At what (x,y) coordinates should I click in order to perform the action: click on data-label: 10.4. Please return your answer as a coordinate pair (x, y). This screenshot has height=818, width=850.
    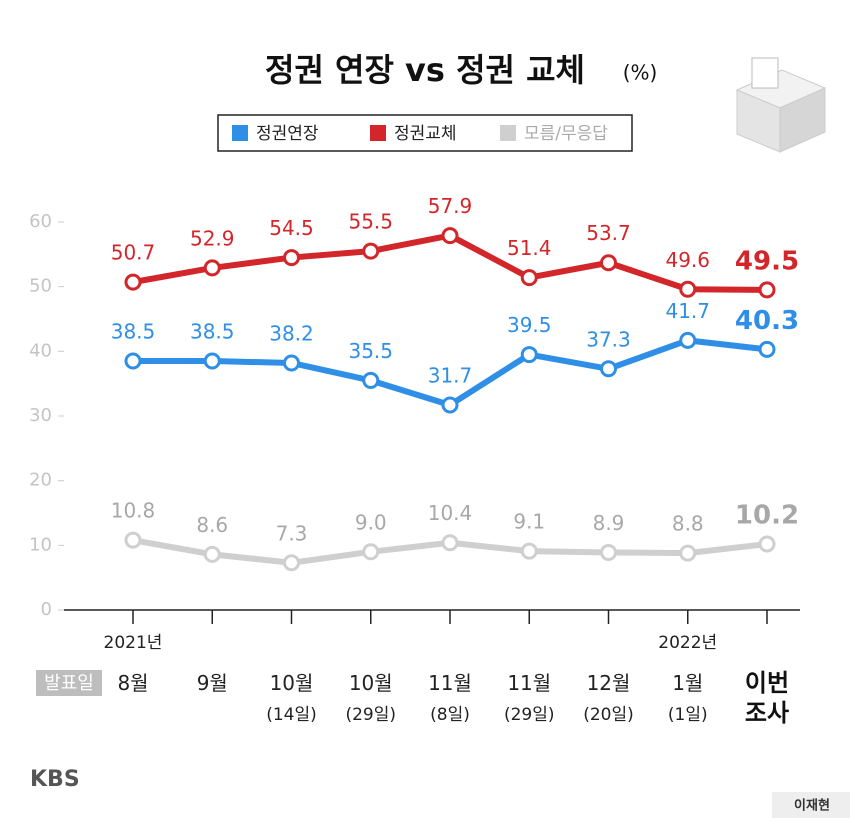
    Looking at the image, I should click on (450, 513).